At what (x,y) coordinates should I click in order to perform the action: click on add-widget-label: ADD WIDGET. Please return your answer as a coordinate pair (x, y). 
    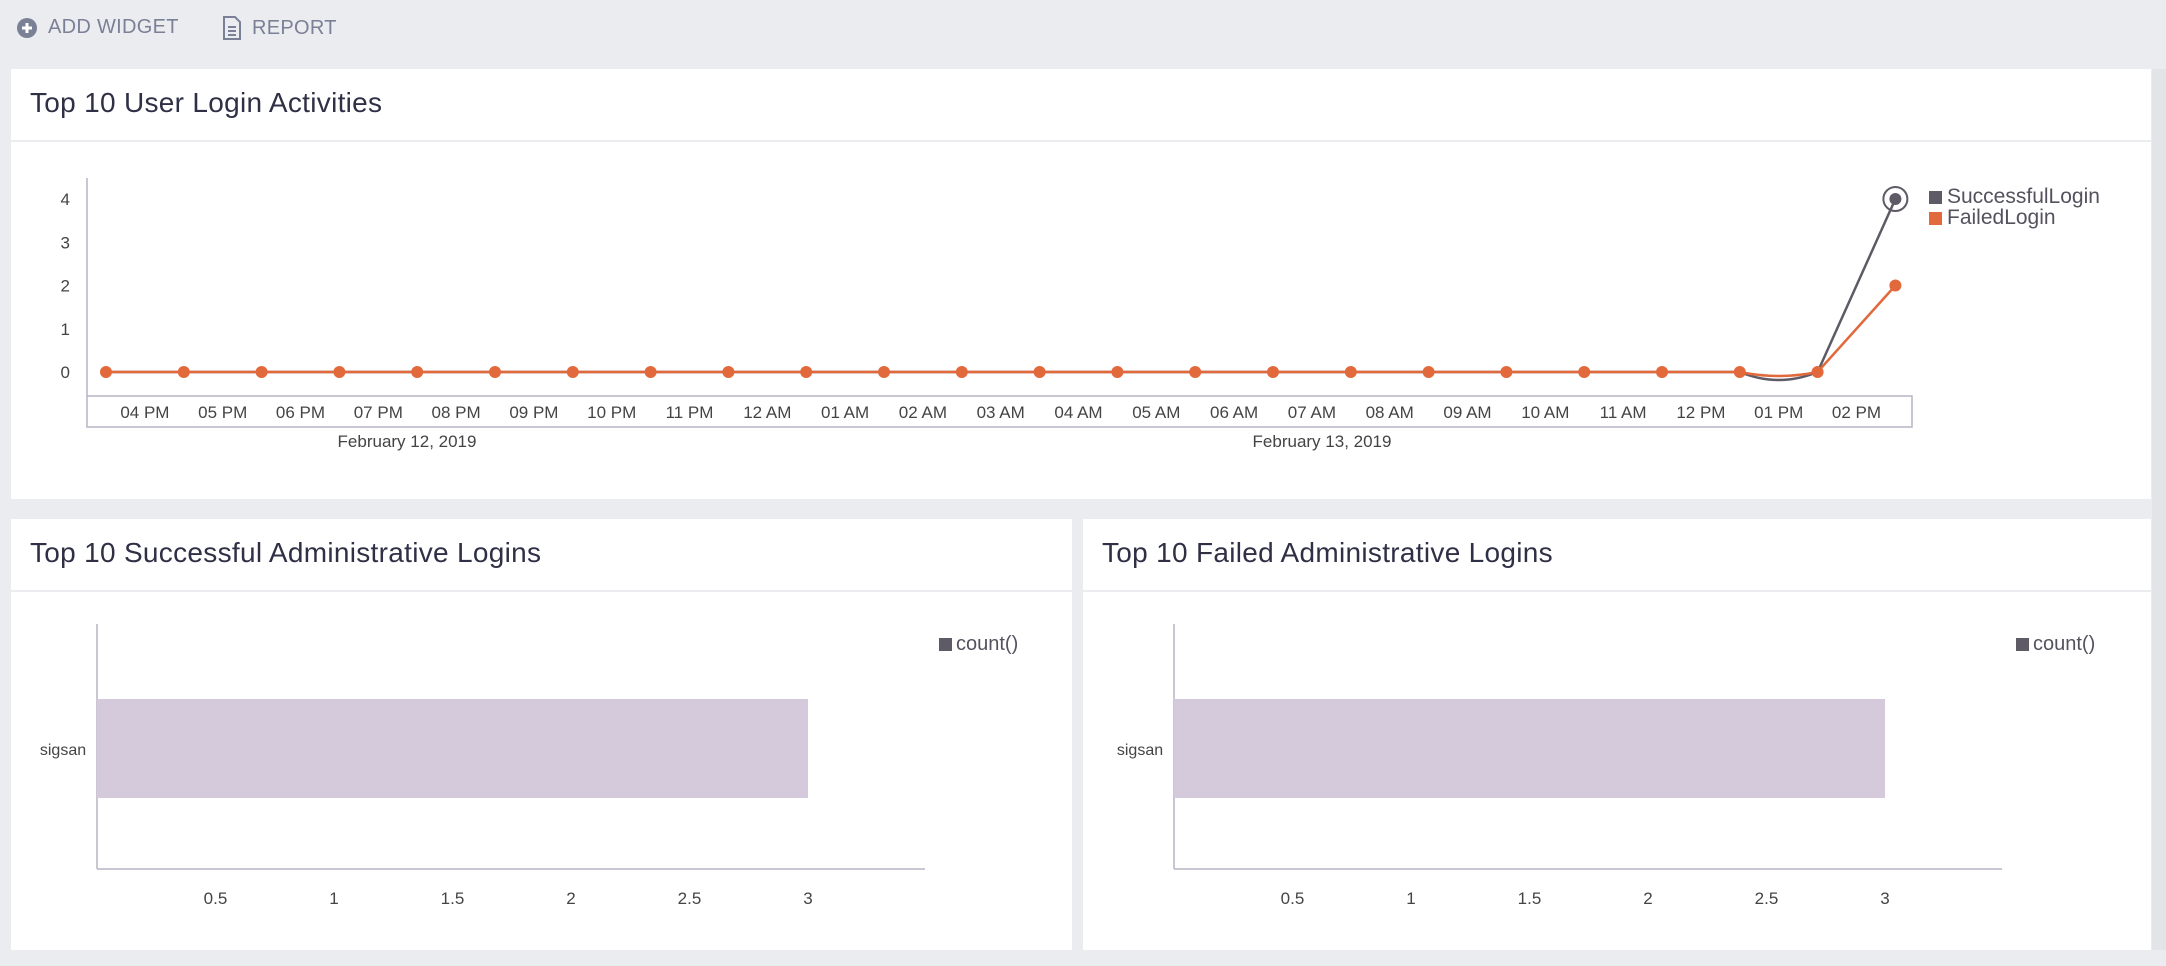
    Looking at the image, I should click on (113, 27).